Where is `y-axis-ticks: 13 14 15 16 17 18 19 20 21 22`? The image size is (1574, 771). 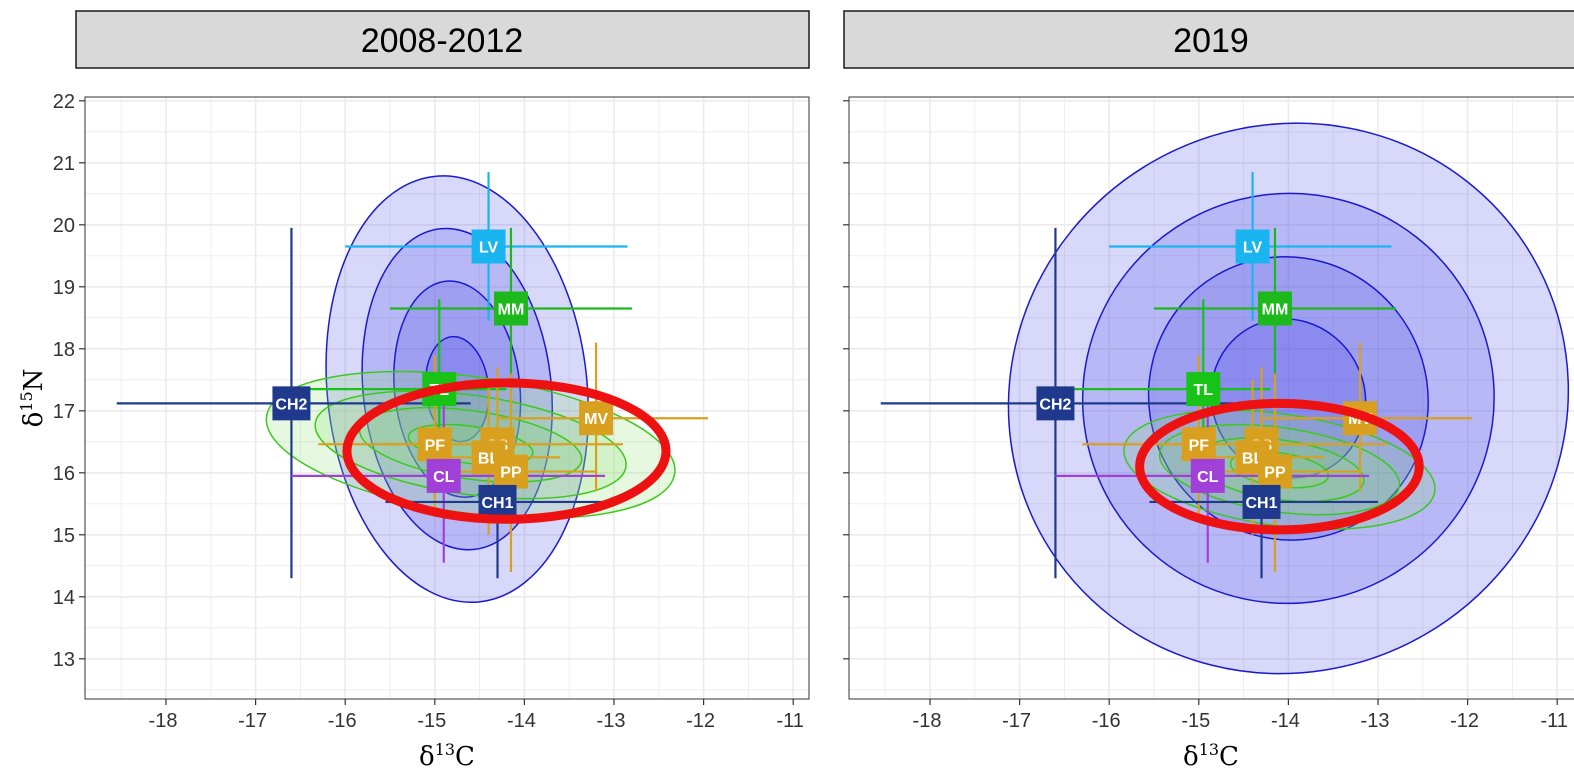 y-axis-ticks: 13 14 15 16 17 18 19 20 21 22 is located at coordinates (69, 381).